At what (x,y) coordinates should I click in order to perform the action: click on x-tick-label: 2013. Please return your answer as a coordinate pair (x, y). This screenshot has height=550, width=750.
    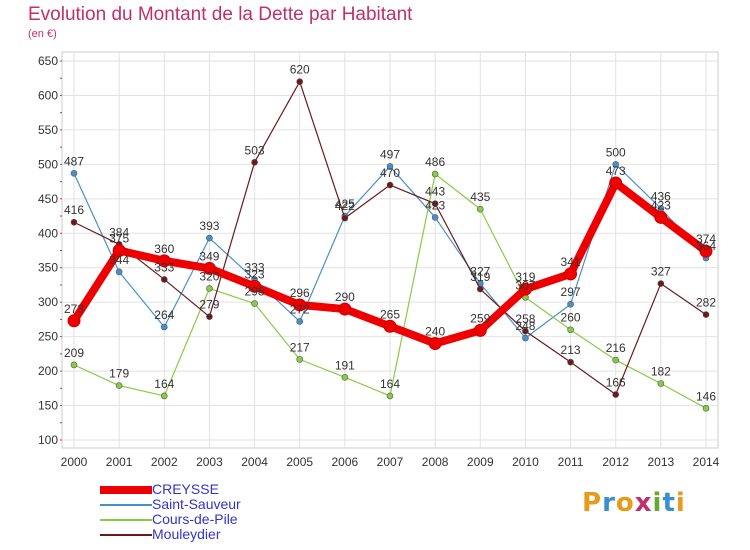
    Looking at the image, I should click on (661, 462).